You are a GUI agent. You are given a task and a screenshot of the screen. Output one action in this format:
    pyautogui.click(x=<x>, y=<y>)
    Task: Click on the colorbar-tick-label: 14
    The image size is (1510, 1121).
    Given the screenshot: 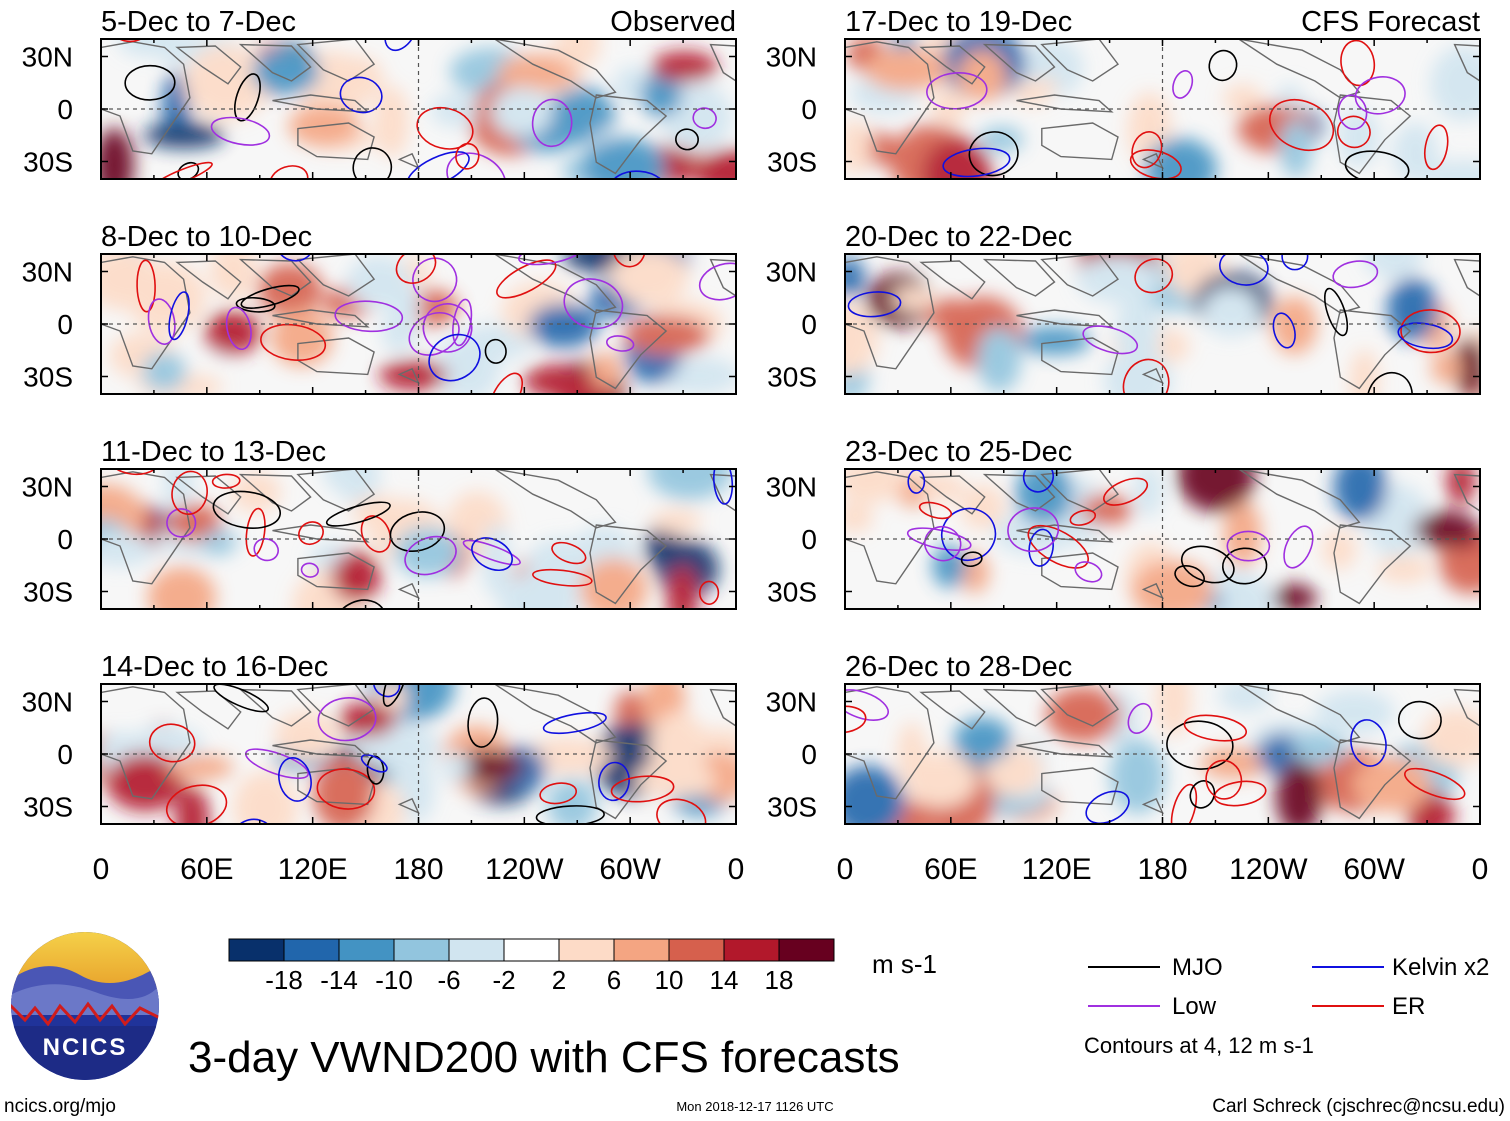 What is the action you would take?
    pyautogui.click(x=724, y=980)
    